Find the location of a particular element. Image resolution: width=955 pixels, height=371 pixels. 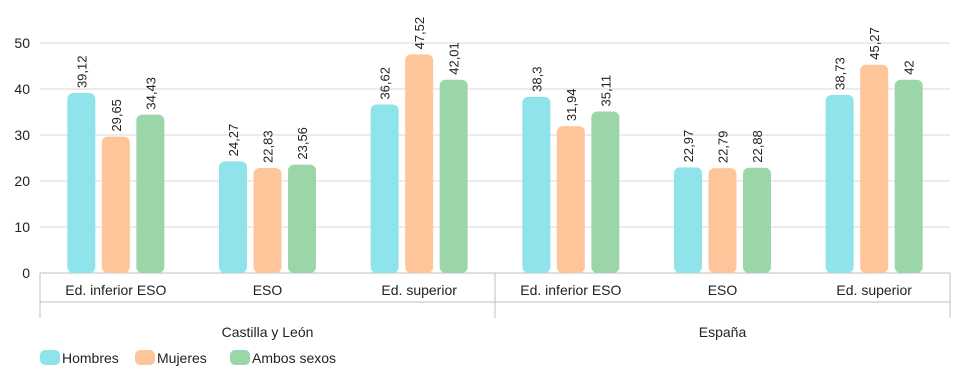

legend-label: Hombres is located at coordinates (90, 358).